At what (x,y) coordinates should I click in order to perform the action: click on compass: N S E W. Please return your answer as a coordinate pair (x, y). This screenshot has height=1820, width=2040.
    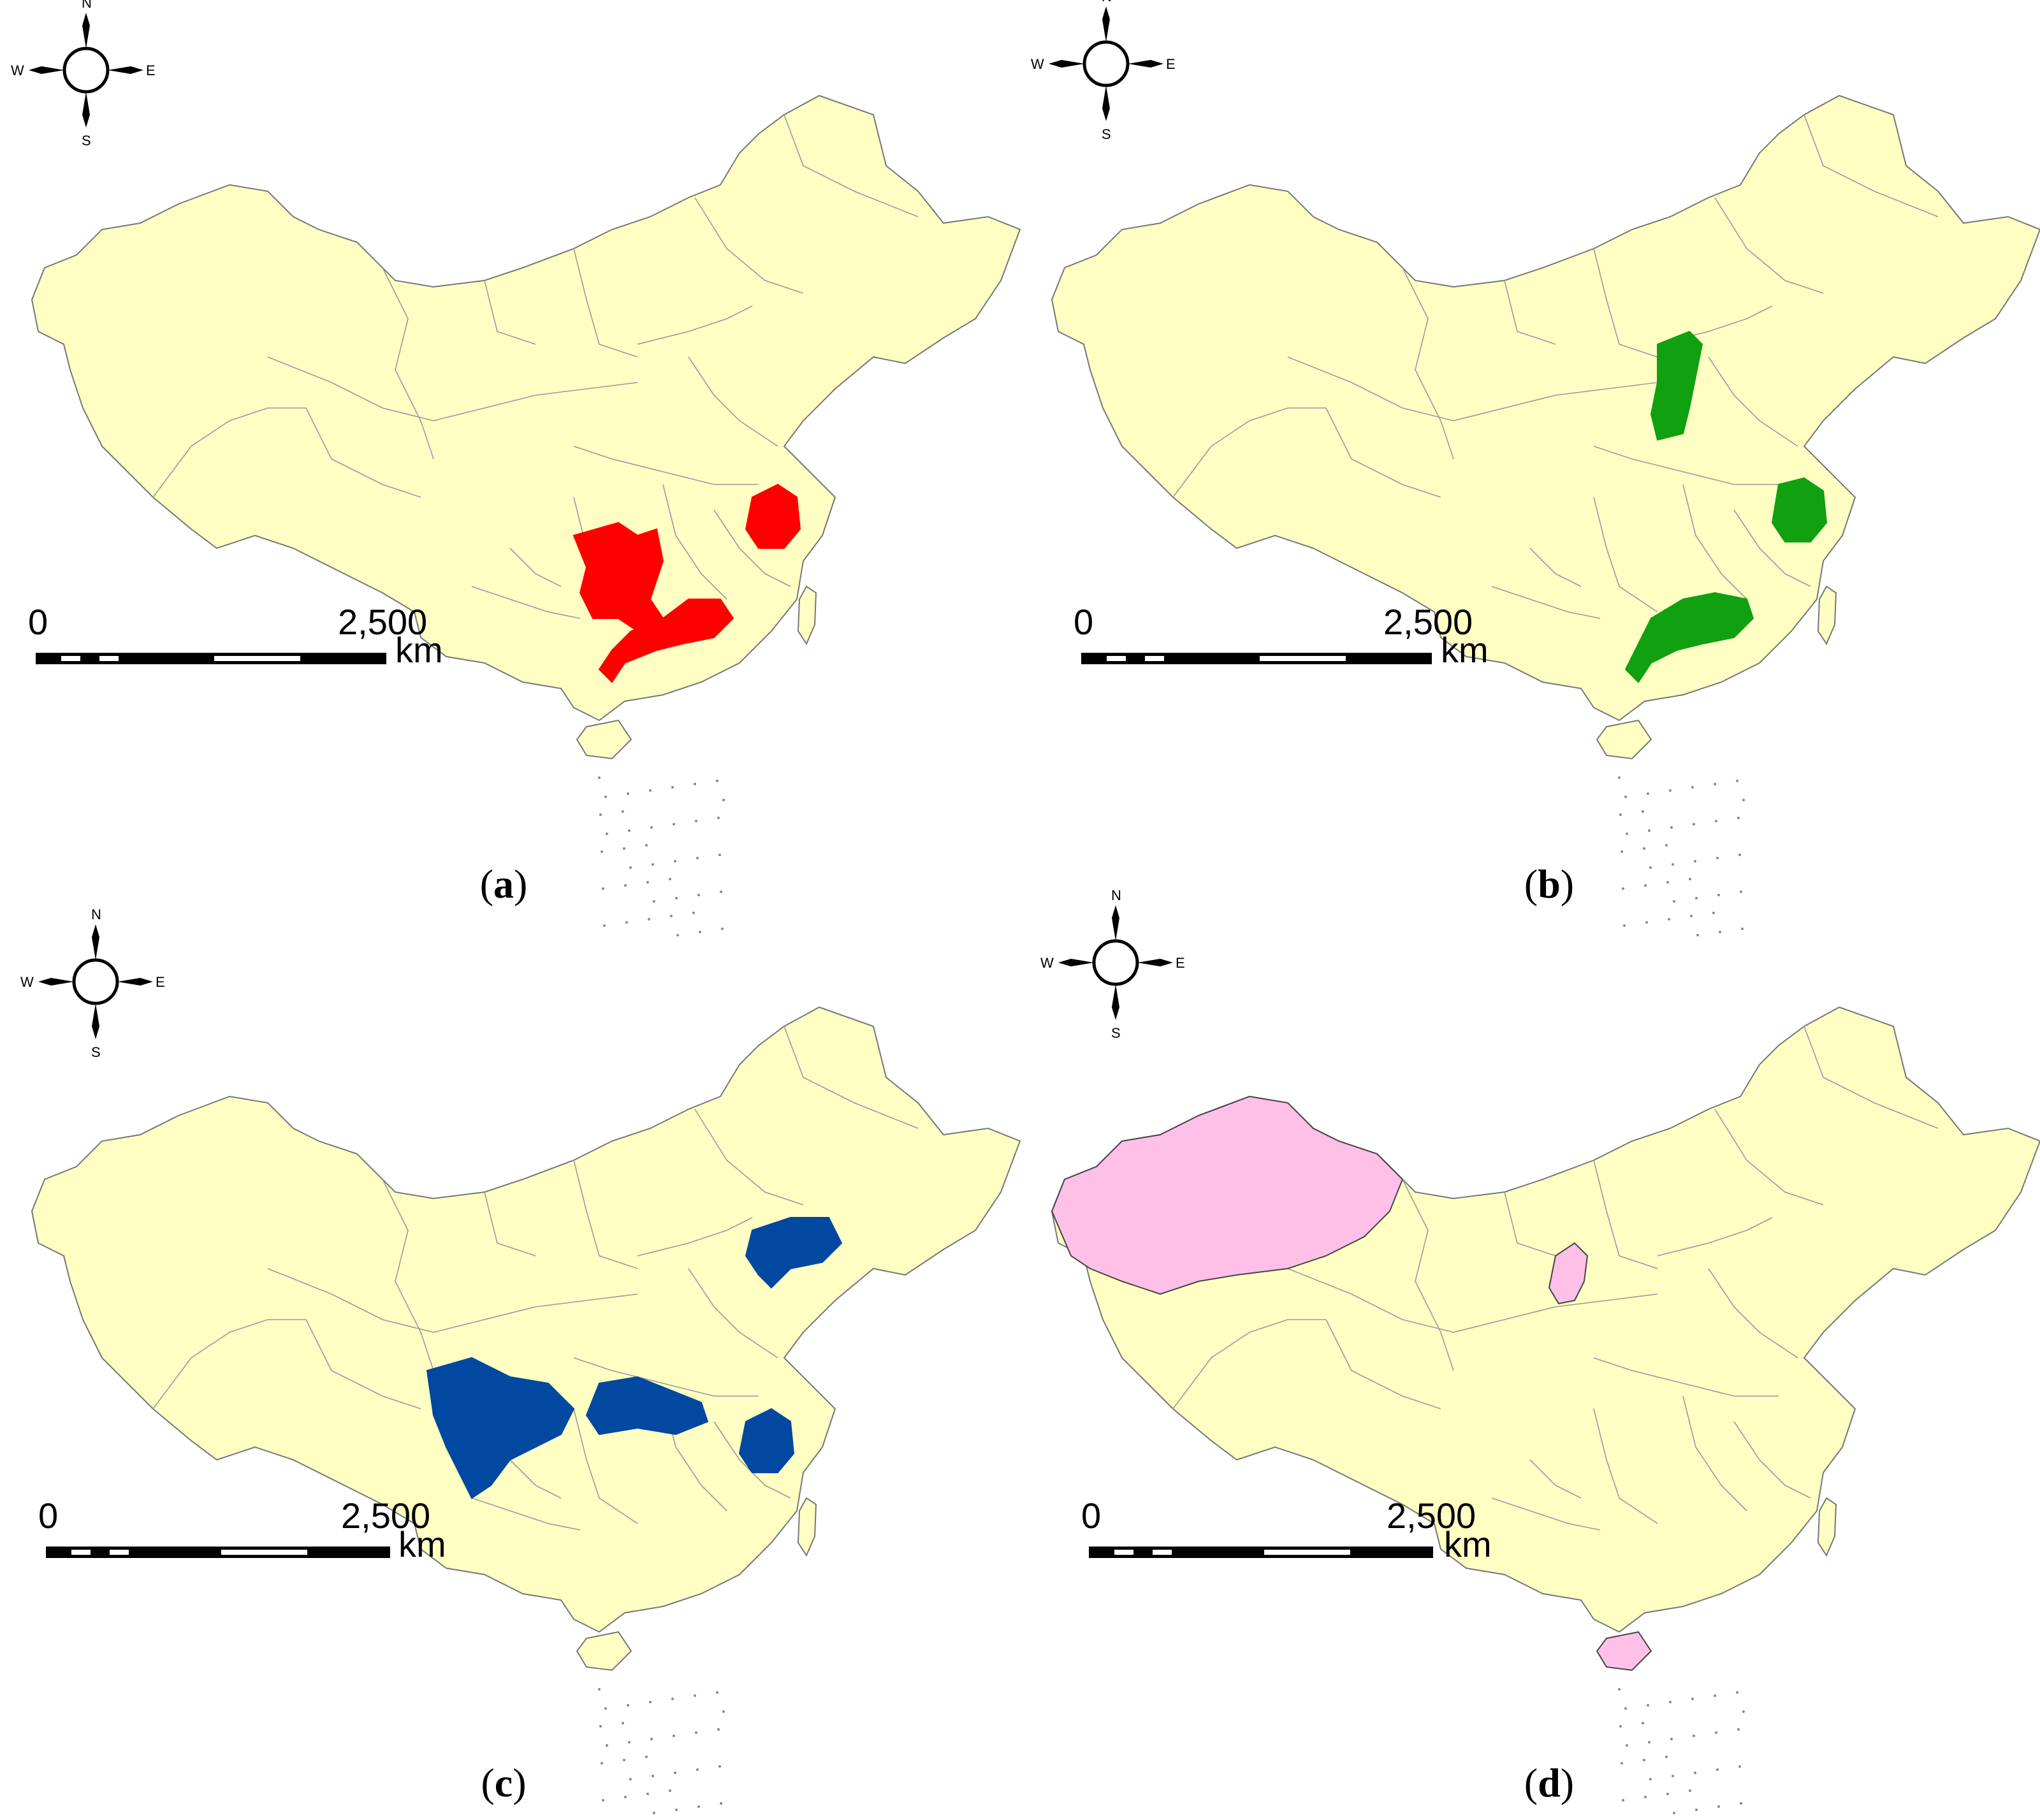
    Looking at the image, I should click on (1103, 71).